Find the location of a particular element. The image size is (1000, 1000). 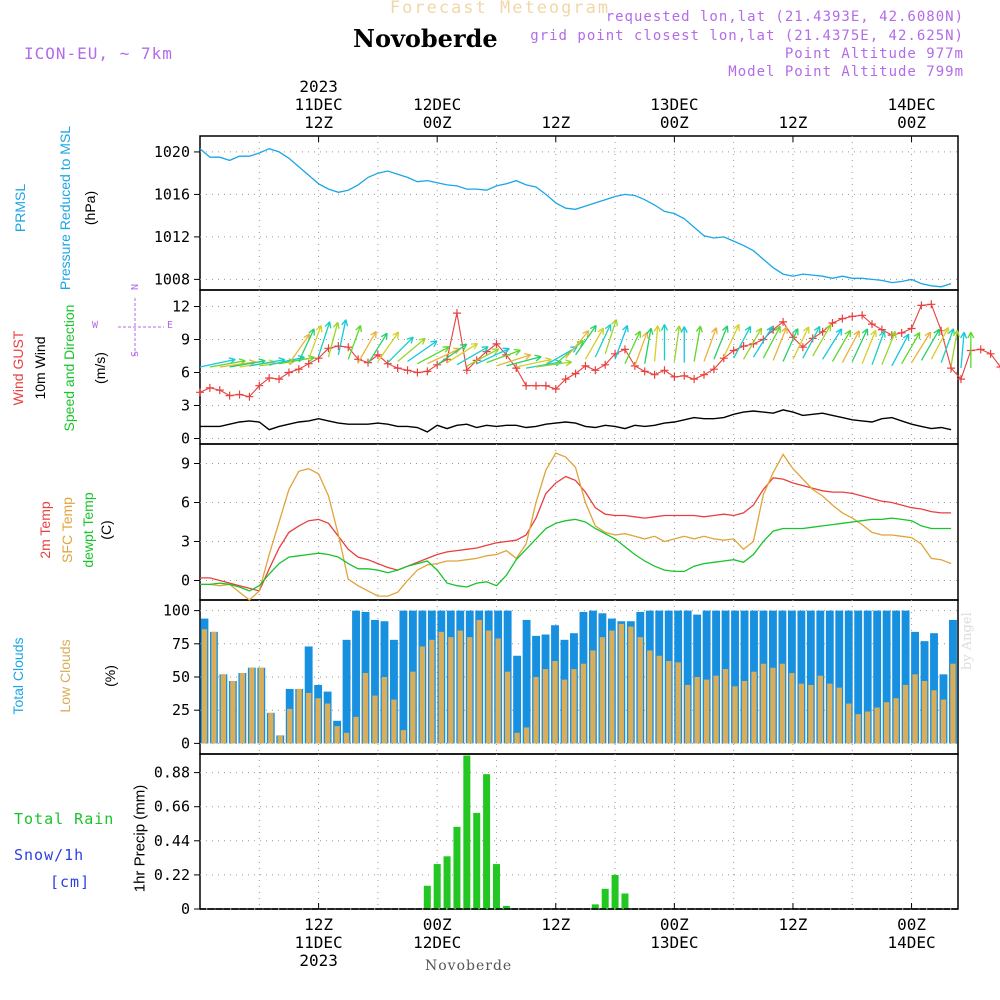

ytick-label-clouds: 0 is located at coordinates (185, 743).